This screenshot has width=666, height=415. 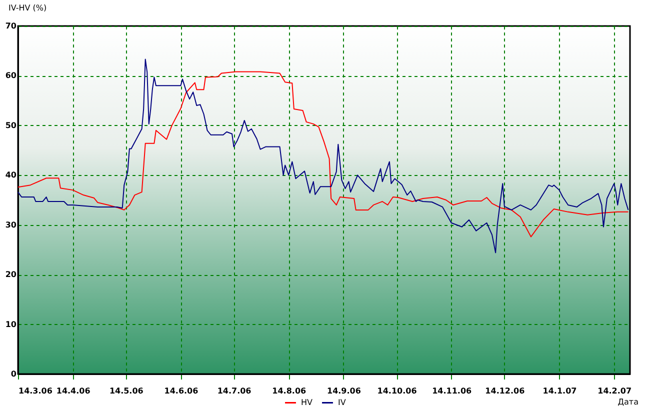 What do you see at coordinates (27, 8) in the screenshot?
I see `y-axis-title: IV-HV (%)` at bounding box center [27, 8].